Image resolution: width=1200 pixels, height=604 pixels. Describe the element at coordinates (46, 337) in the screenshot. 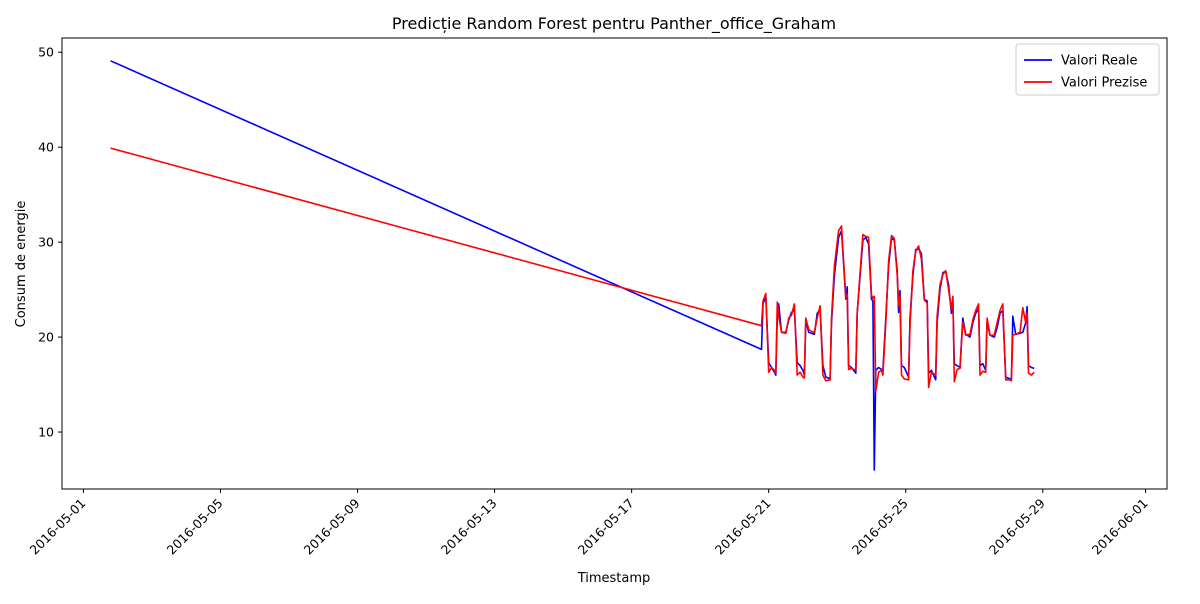

I see `y-tick-label: 20` at that location.